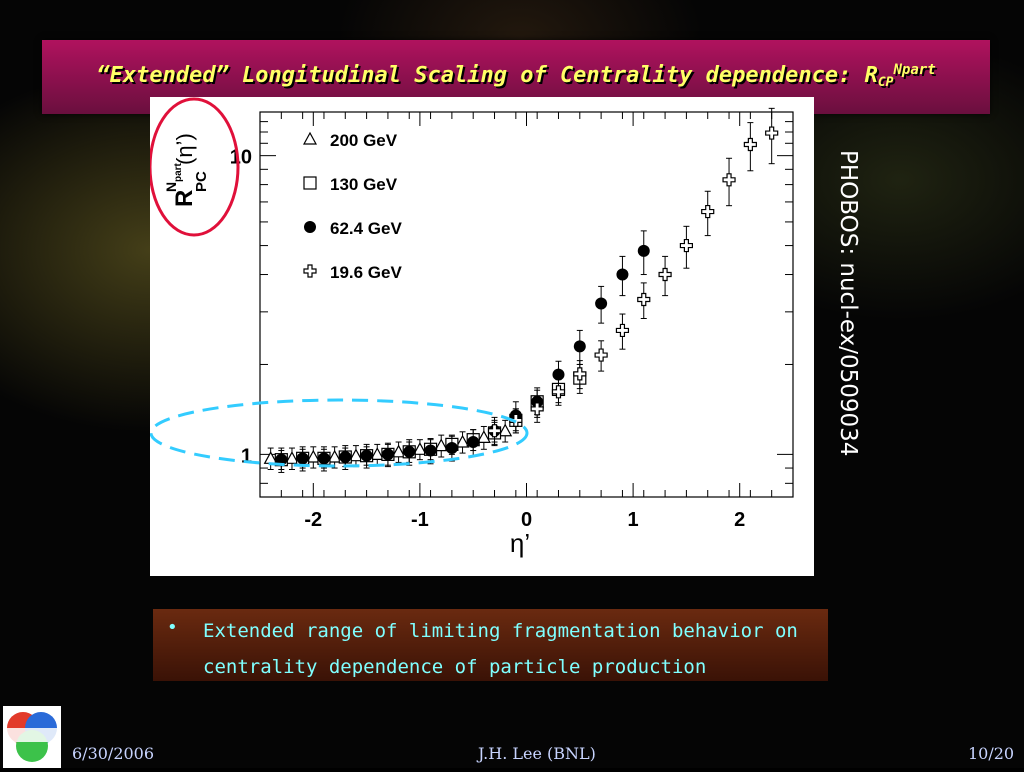 This screenshot has height=772, width=1024. What do you see at coordinates (310, 227) in the screenshot?
I see `legend-marker-62-4-gev` at bounding box center [310, 227].